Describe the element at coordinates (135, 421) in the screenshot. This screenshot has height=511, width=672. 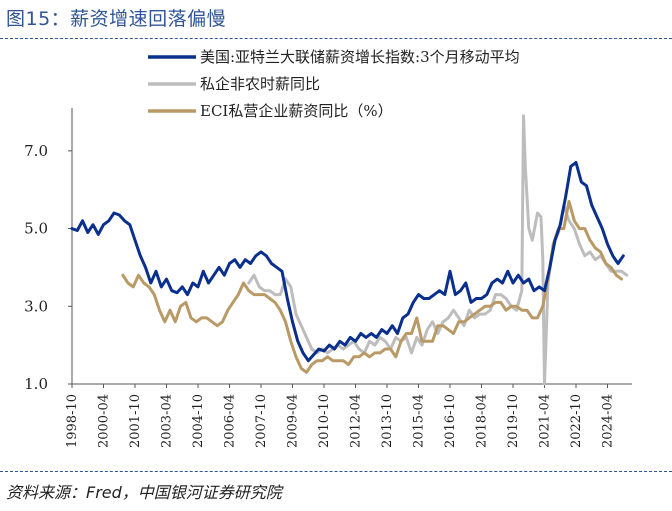
I see `x-tick-label: 2001-10` at that location.